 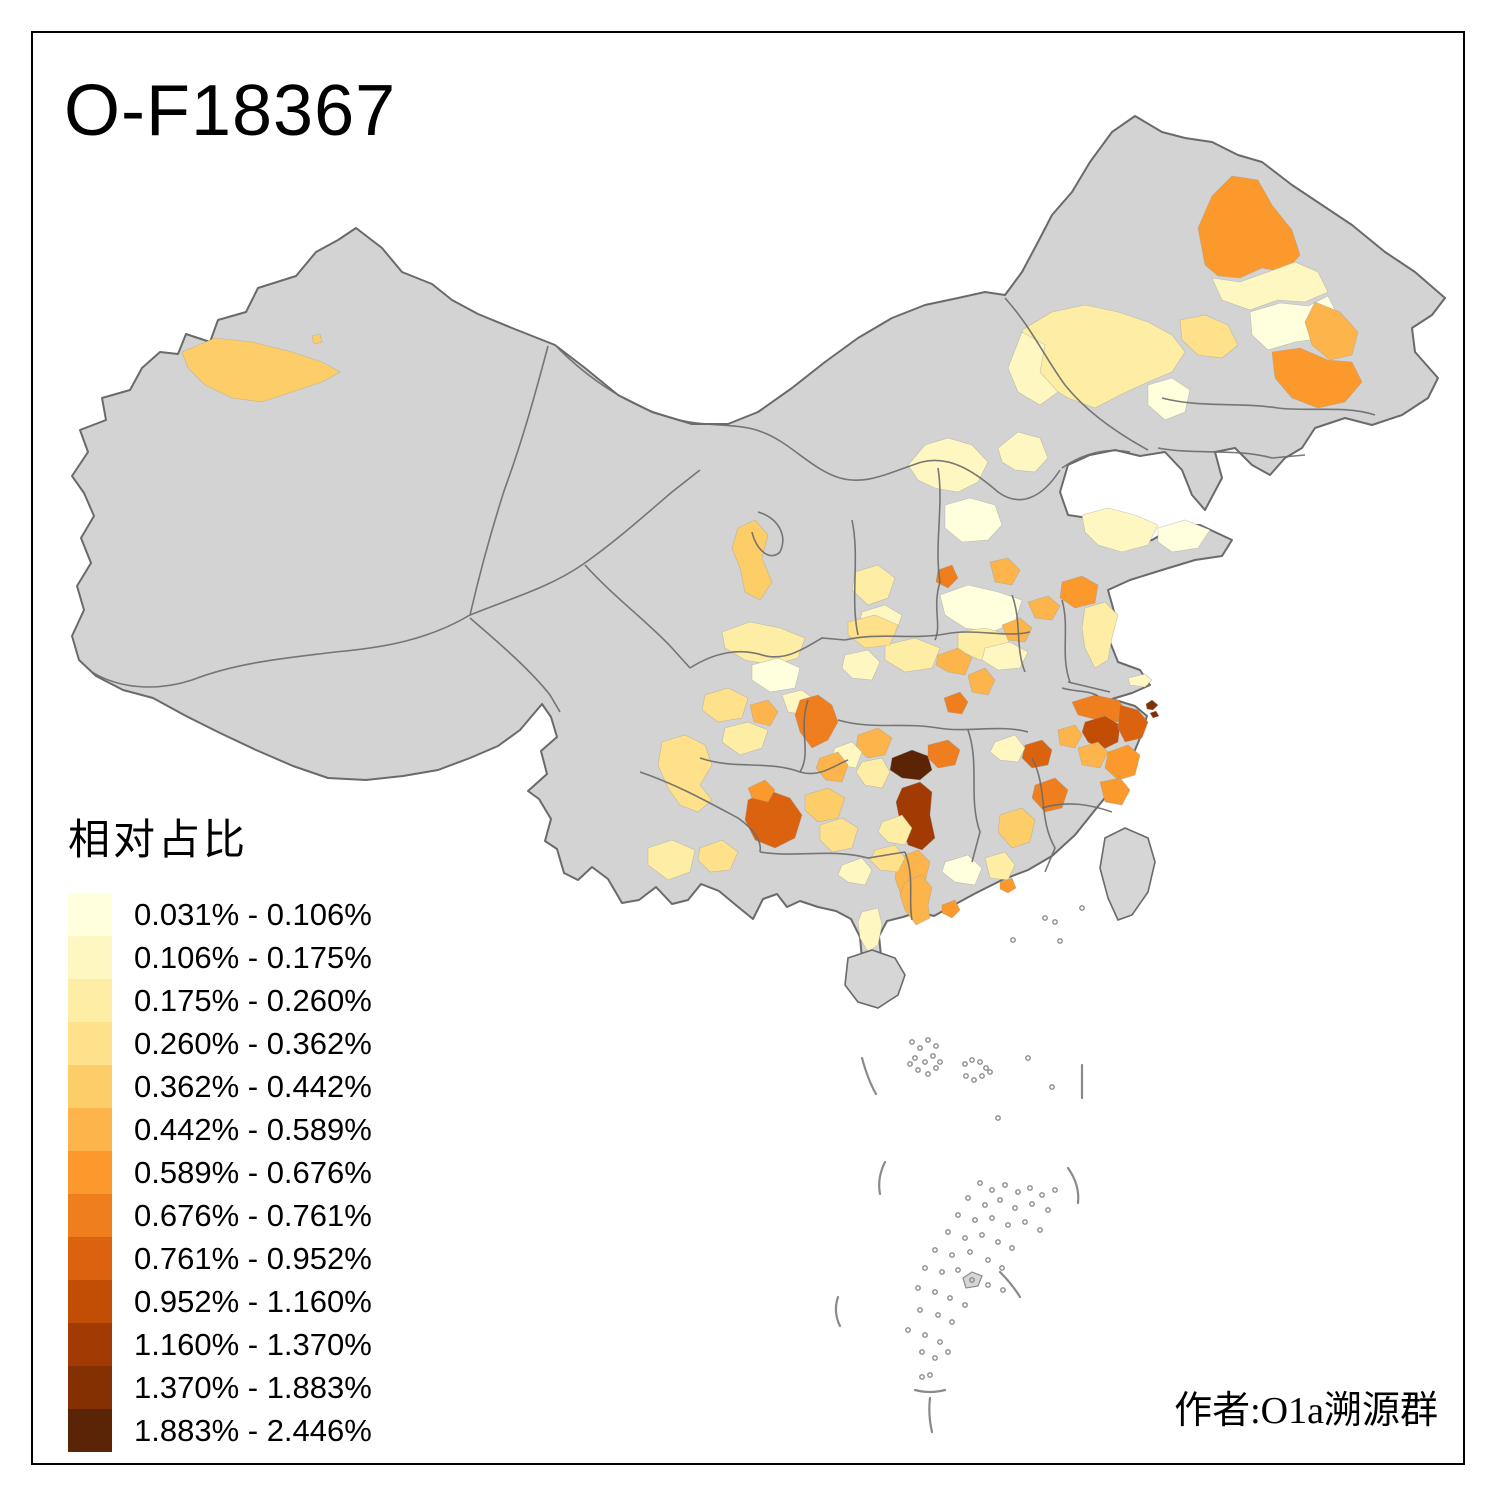 I want to click on sea-boundary-arc, so click(x=882, y=1178).